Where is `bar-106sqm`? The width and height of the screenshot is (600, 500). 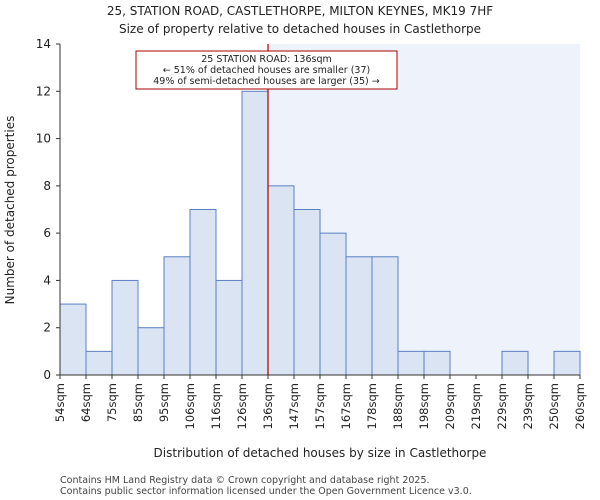 bar-106sqm is located at coordinates (203, 292).